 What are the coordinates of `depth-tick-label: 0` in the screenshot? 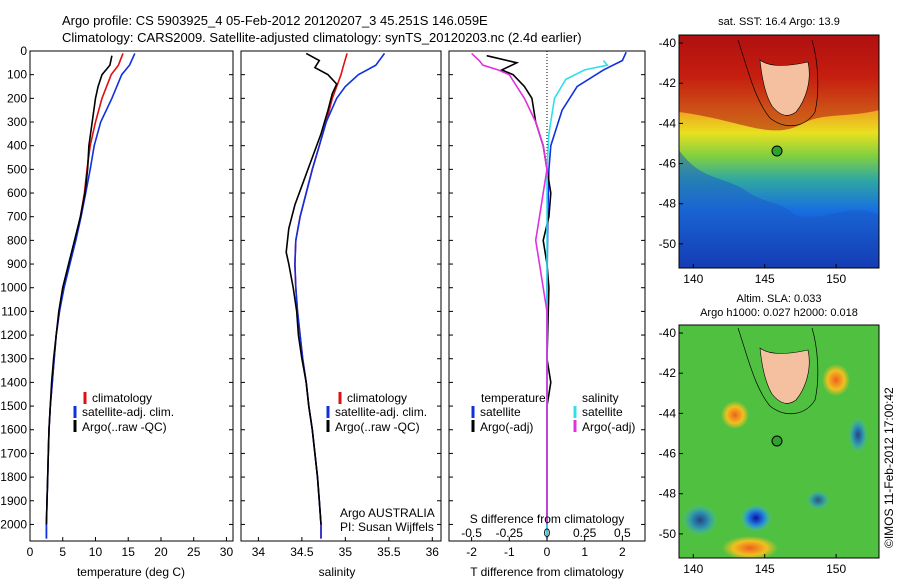 It's located at (23, 51).